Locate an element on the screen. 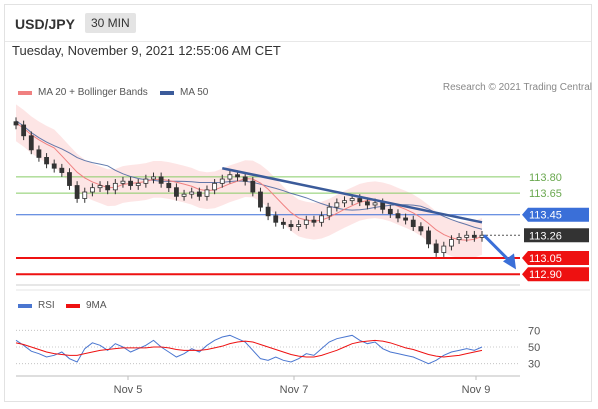 Image resolution: width=598 pixels, height=409 pixels. level-label-113.05: 113.05 is located at coordinates (545, 259).